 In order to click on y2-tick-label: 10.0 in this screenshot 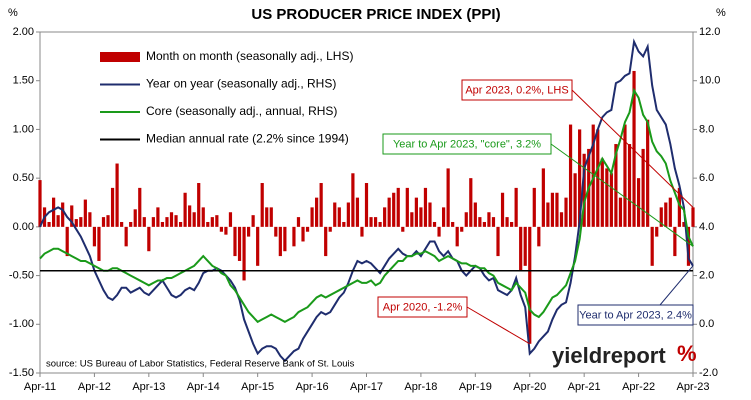, I will do `click(709, 81)`.